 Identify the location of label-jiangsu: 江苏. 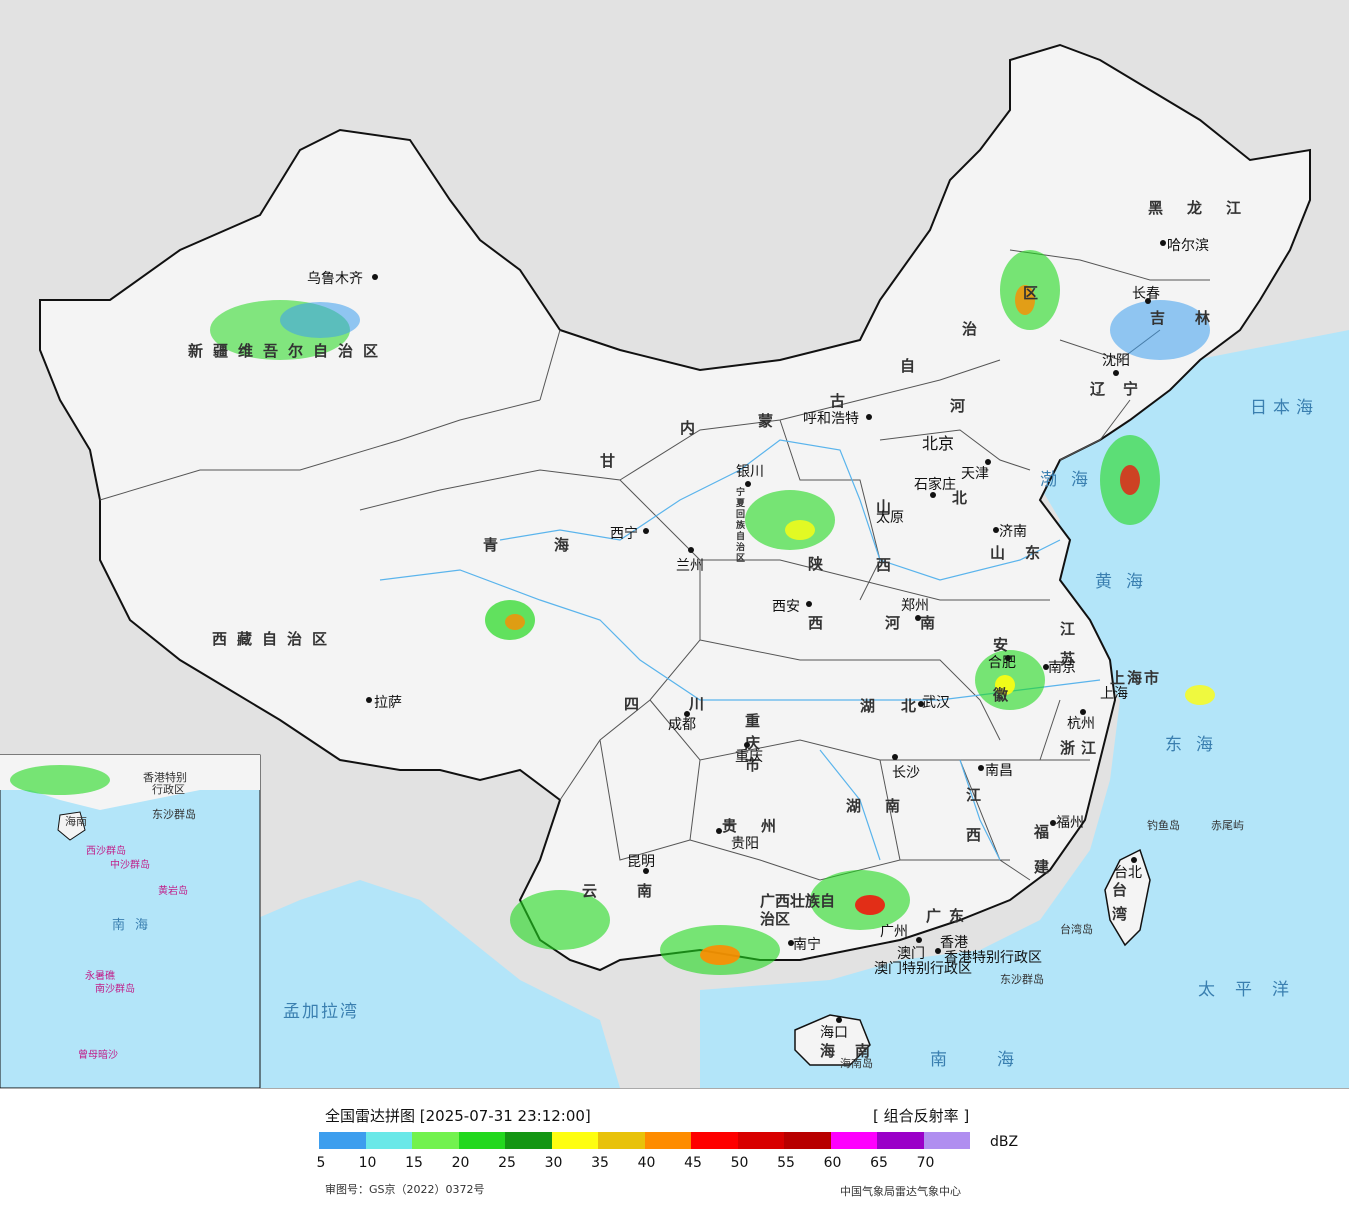
(1073, 644).